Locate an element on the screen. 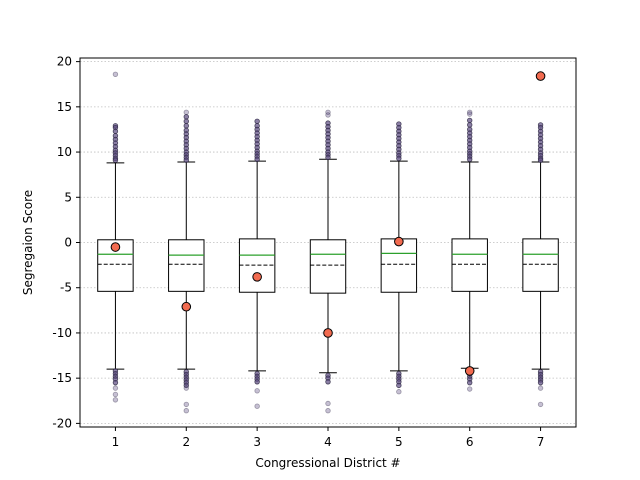 The height and width of the screenshot is (480, 640). x-tick-label: 6 is located at coordinates (470, 442).